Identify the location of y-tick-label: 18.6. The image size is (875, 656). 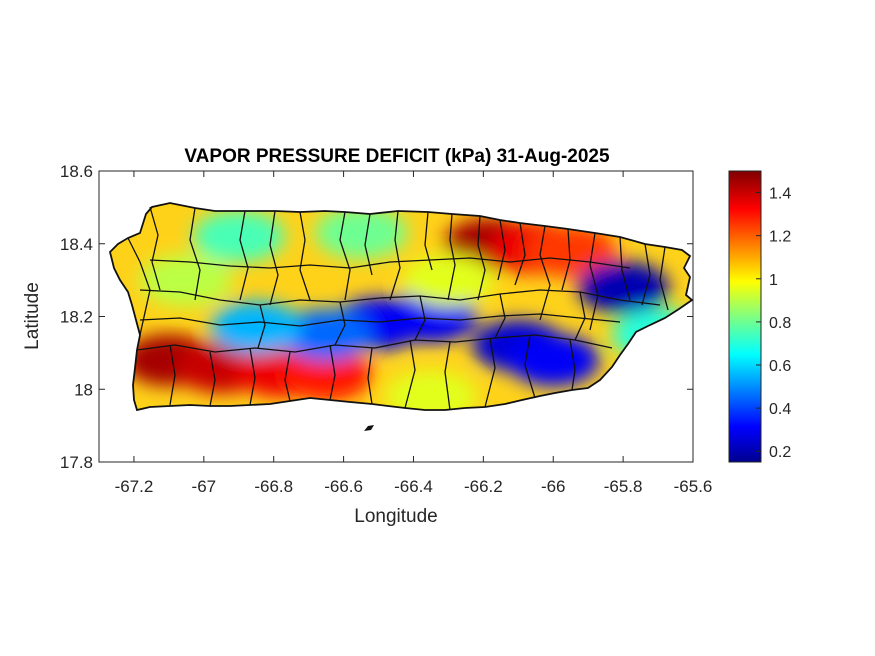
(76, 171).